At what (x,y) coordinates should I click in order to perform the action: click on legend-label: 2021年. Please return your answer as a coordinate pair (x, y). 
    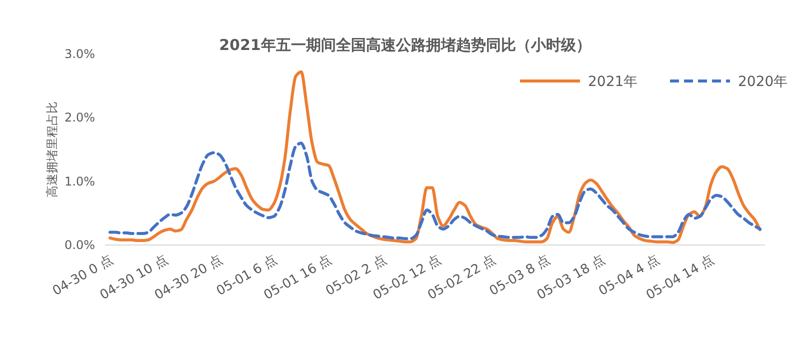
    Looking at the image, I should click on (613, 82).